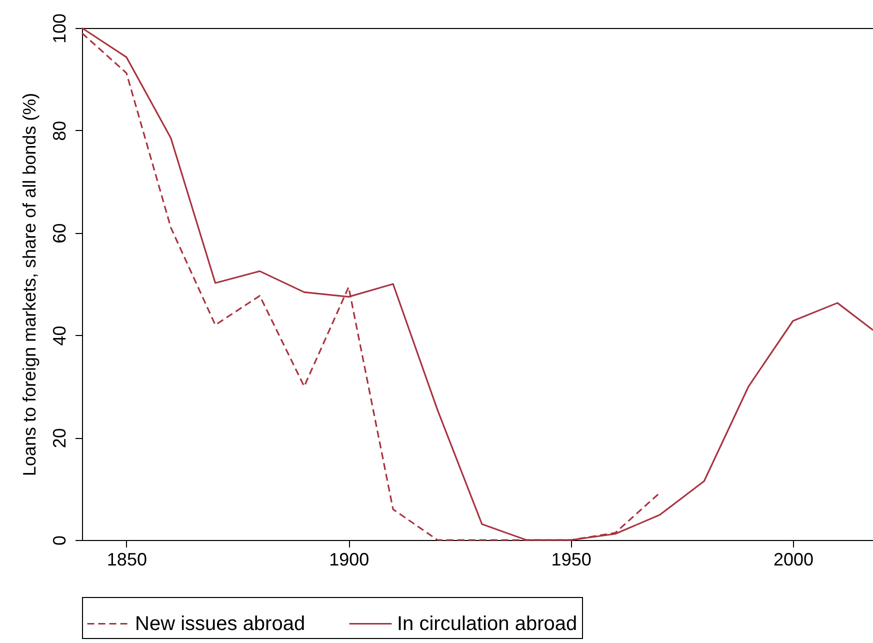 The height and width of the screenshot is (643, 873). What do you see at coordinates (60, 438) in the screenshot?
I see `y-tick-label: 20` at bounding box center [60, 438].